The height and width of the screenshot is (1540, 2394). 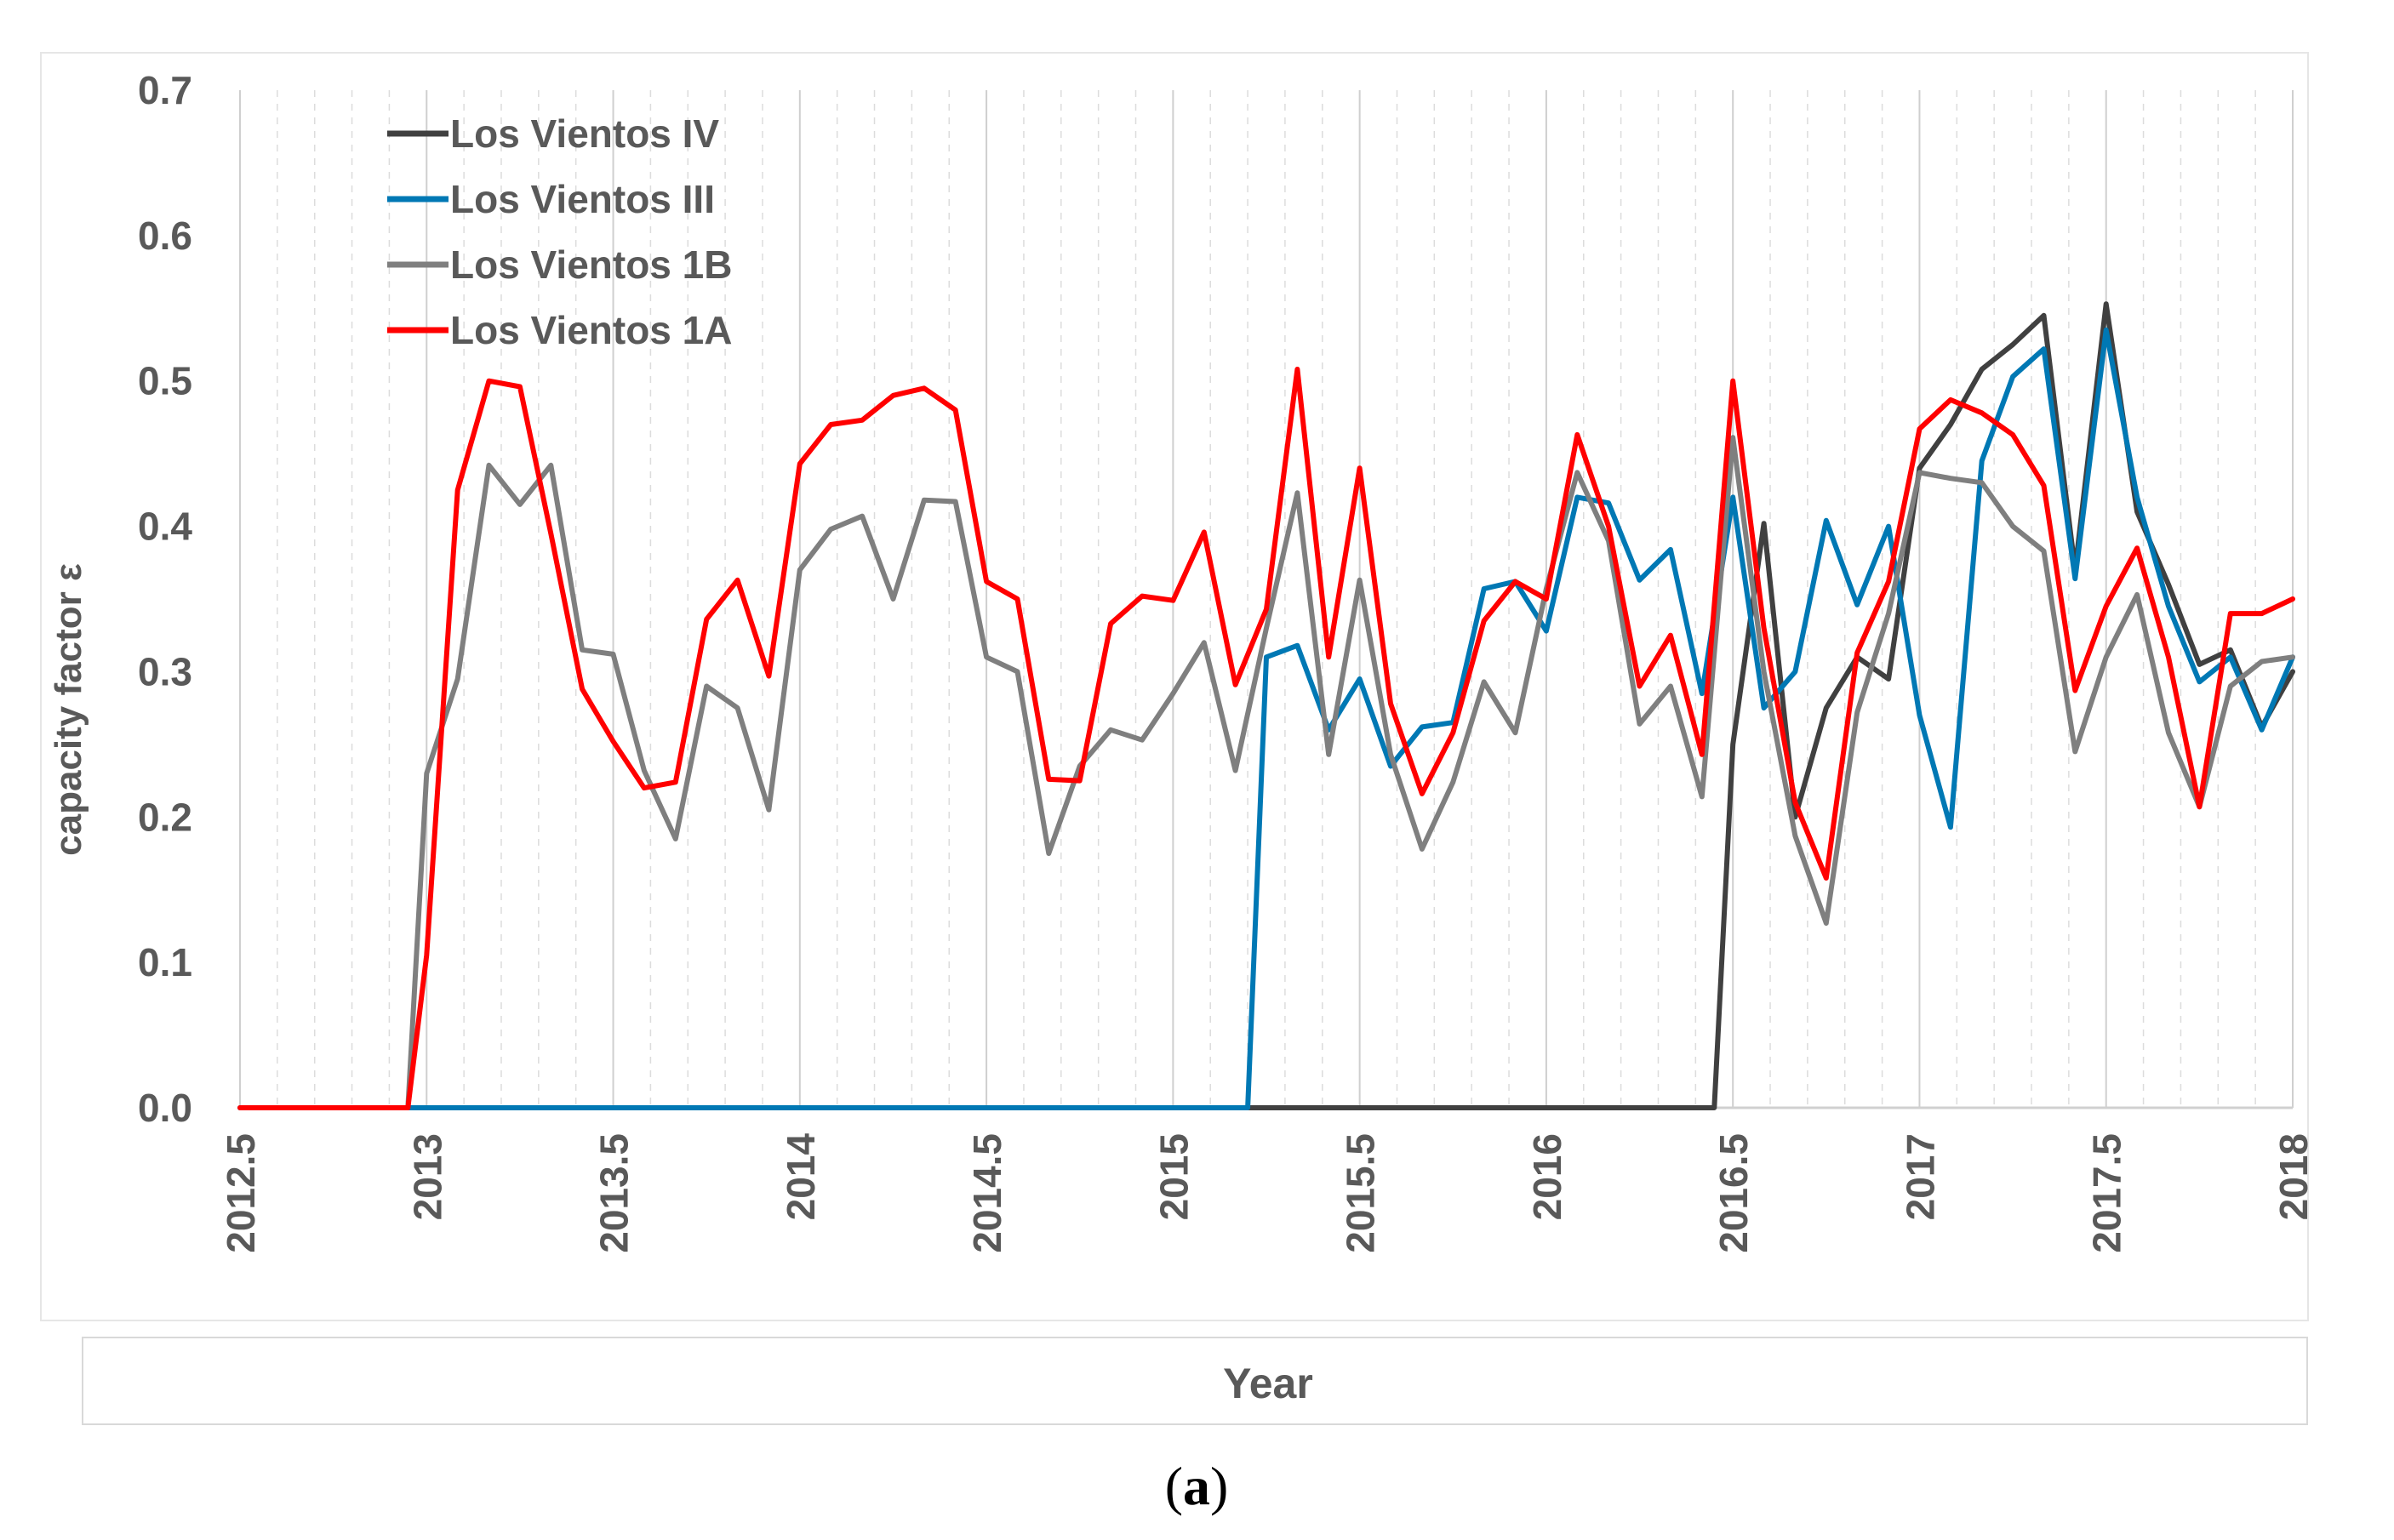 I want to click on x-tick-label: 2016.5, so click(x=1733, y=1193).